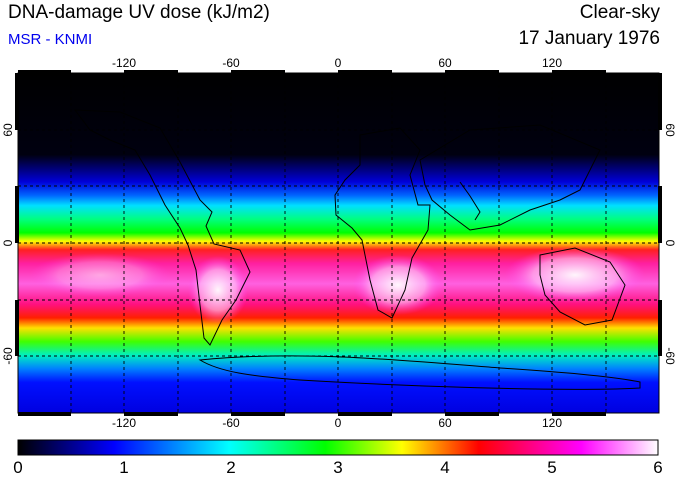 The image size is (678, 480). I want to click on lon-tick-top: 0, so click(338, 63).